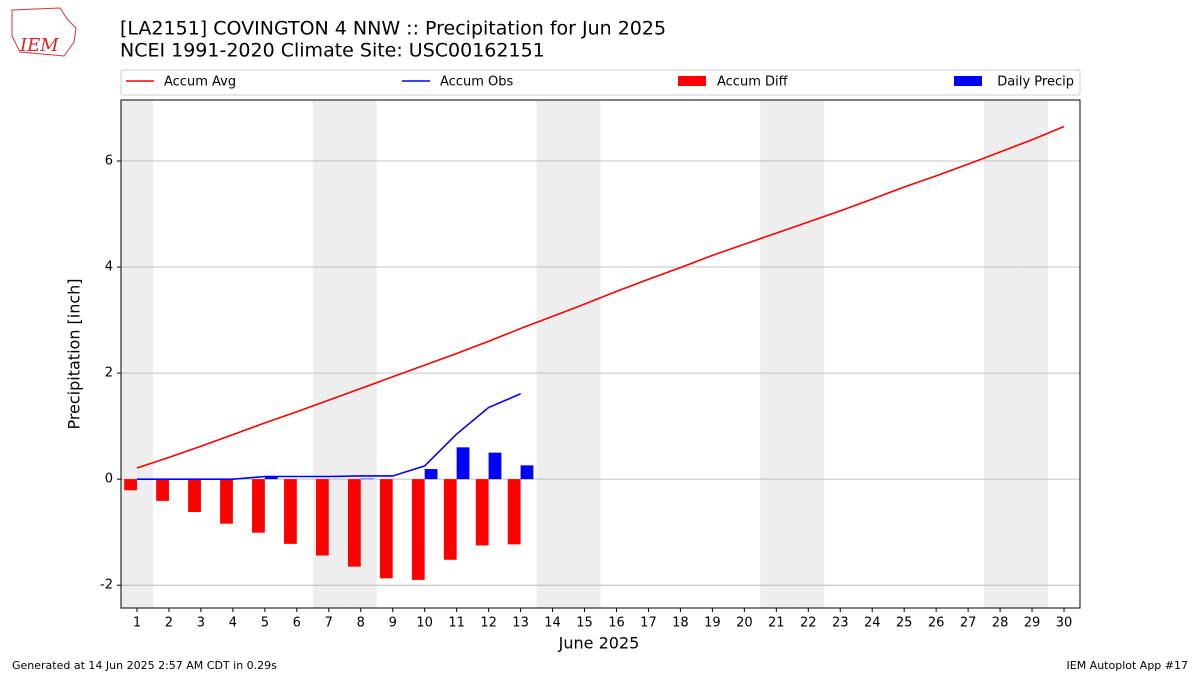  I want to click on x-tick-label: 15, so click(584, 623).